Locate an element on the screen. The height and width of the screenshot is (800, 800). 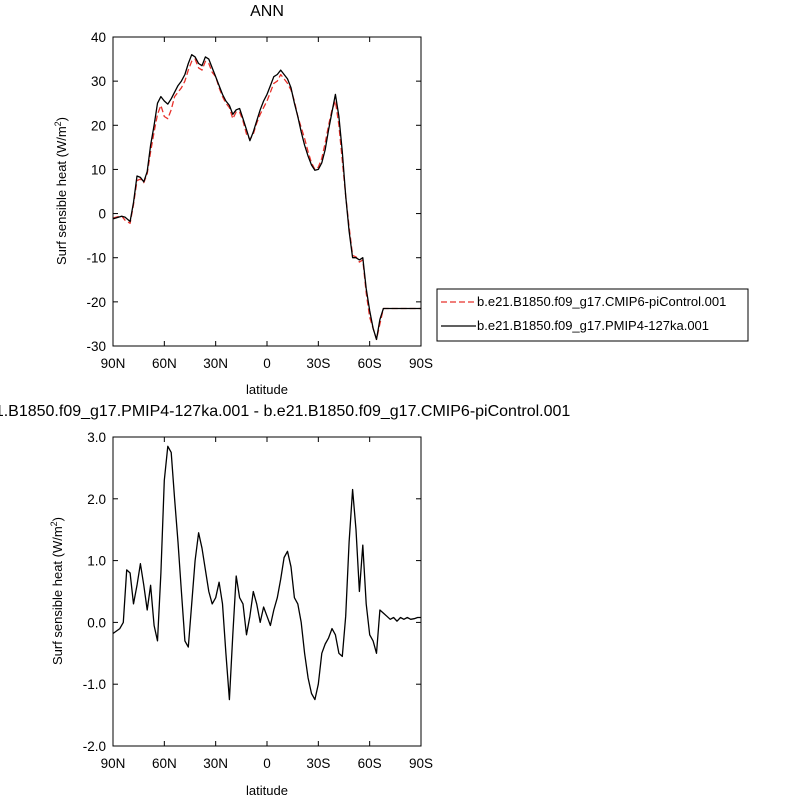
top-y-tick-label: -20 is located at coordinates (96, 302).